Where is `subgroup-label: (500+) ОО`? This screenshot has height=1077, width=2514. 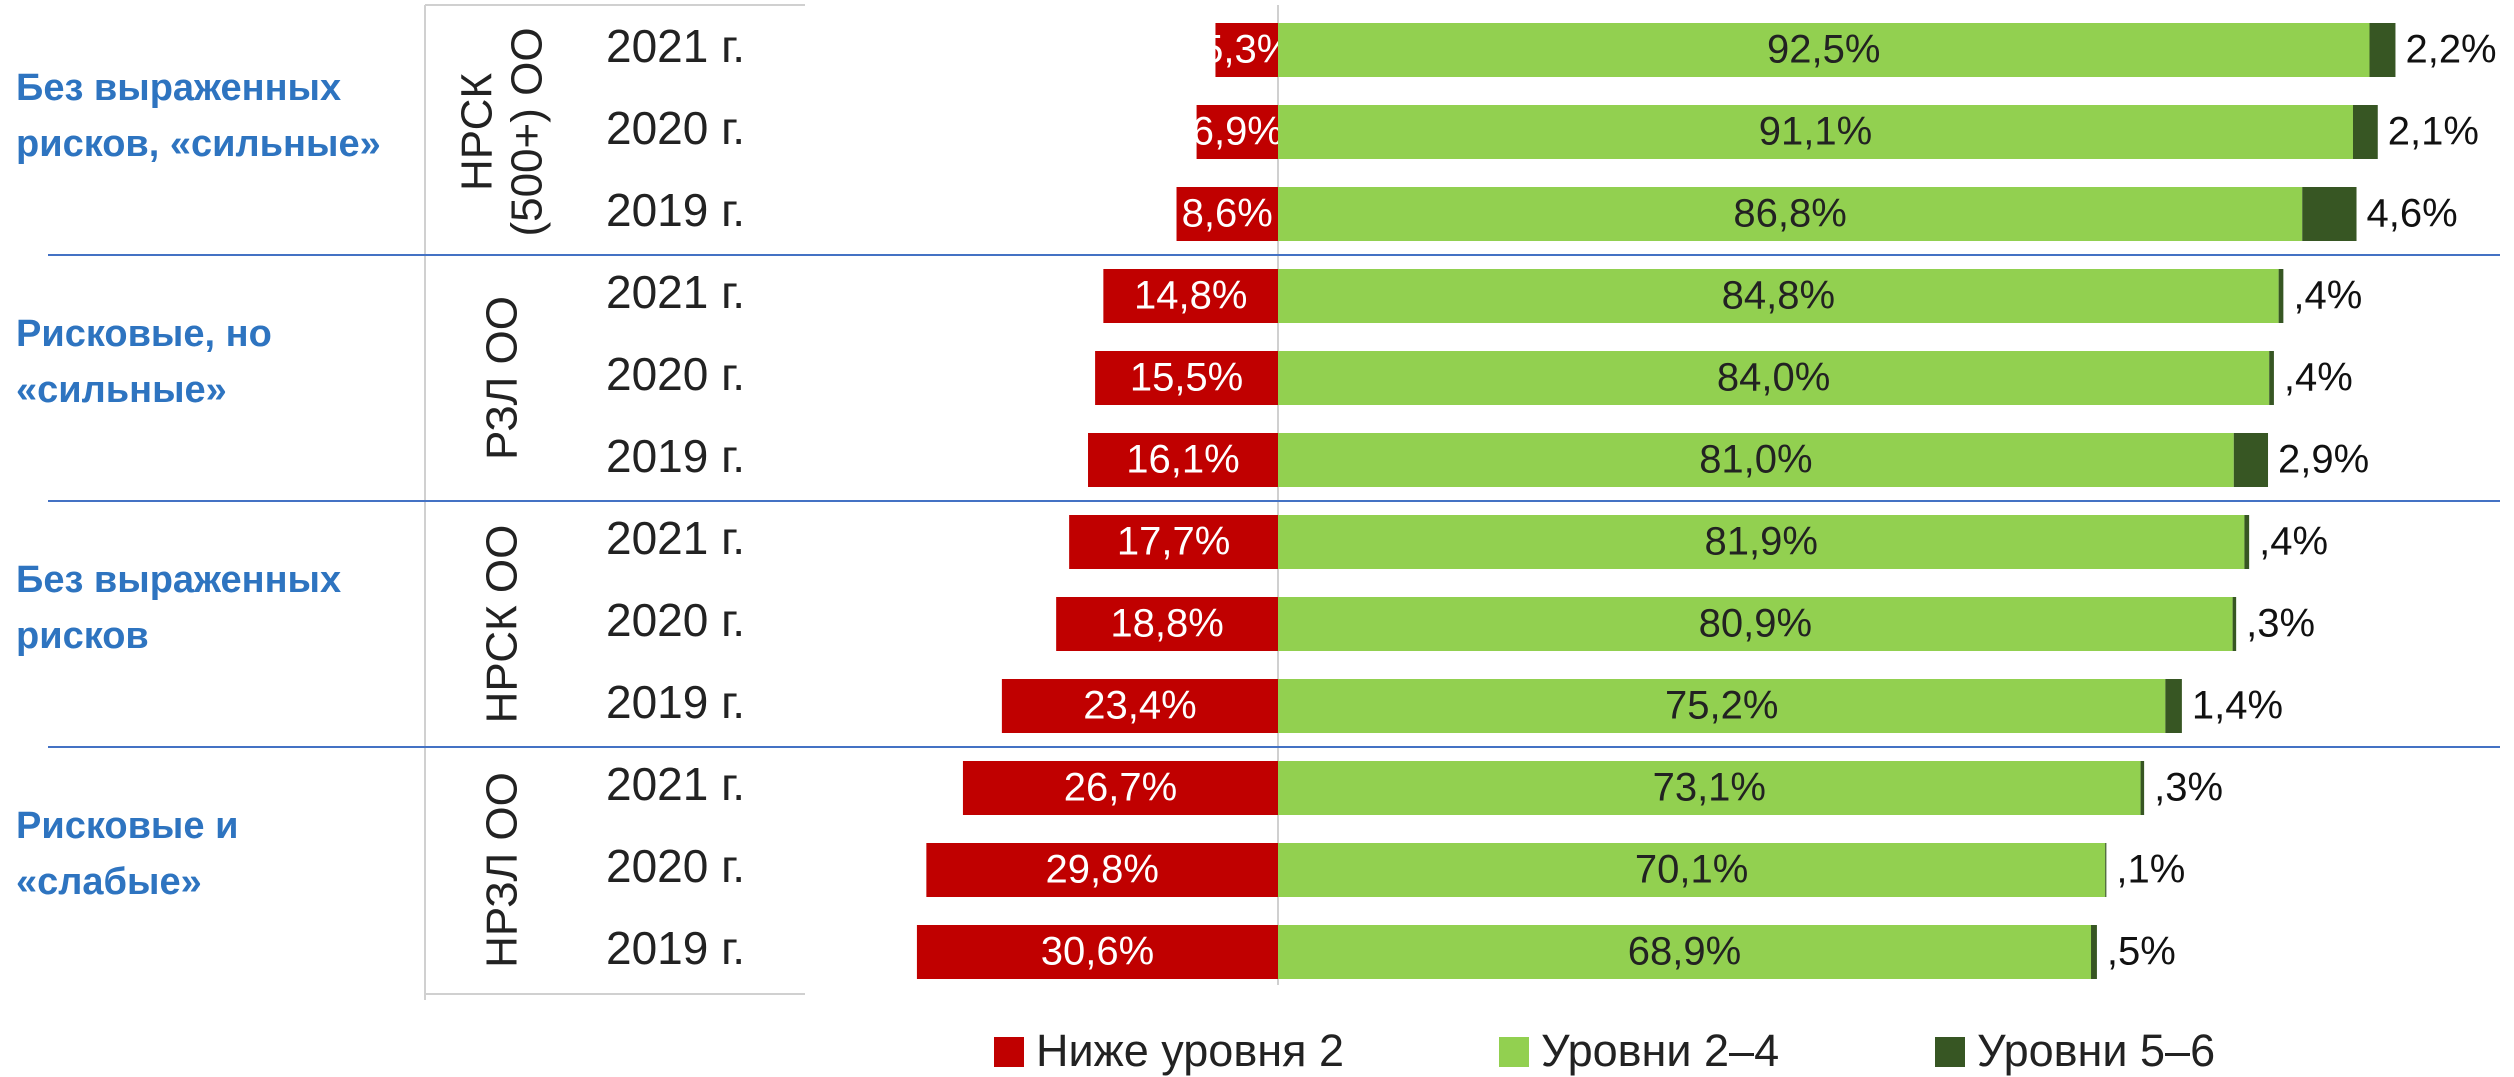 subgroup-label: (500+) ОО is located at coordinates (527, 131).